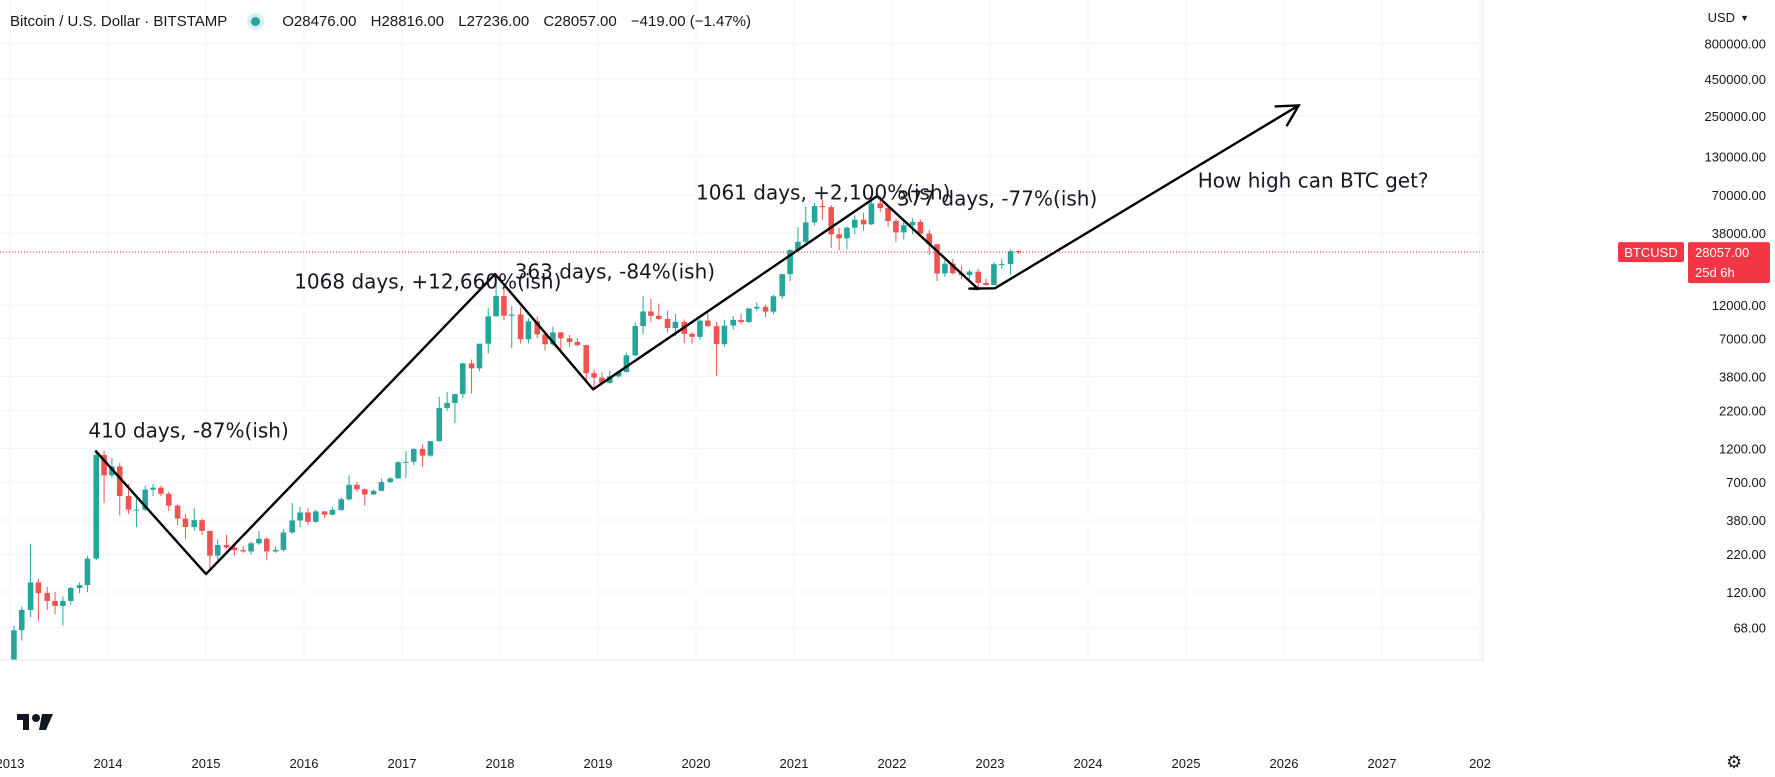  What do you see at coordinates (1287, 115) in the screenshot?
I see `arrowhead` at bounding box center [1287, 115].